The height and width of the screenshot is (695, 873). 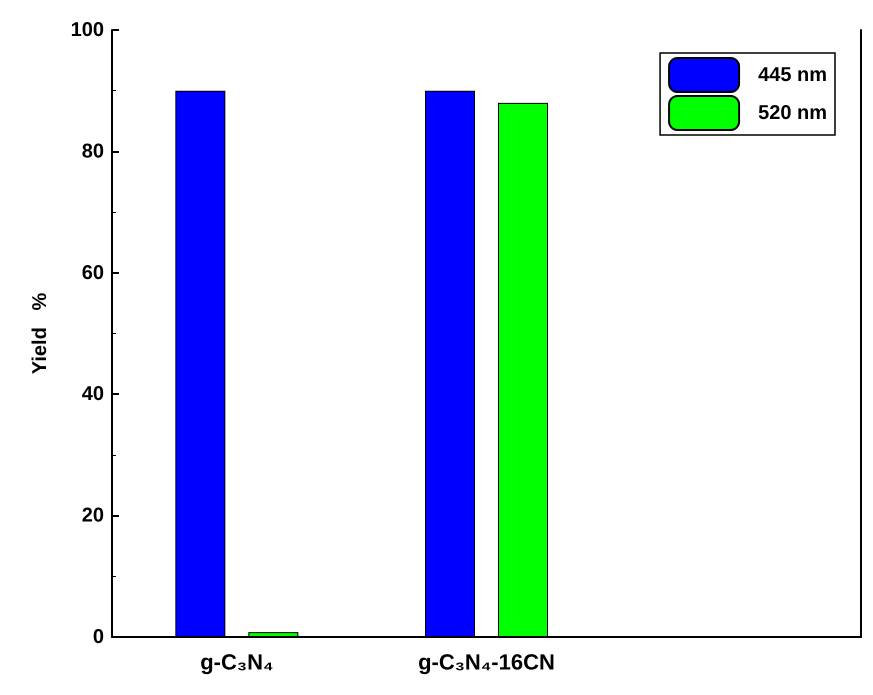 What do you see at coordinates (486, 662) in the screenshot?
I see `x-tick-label: g-C₃N₄-16CN` at bounding box center [486, 662].